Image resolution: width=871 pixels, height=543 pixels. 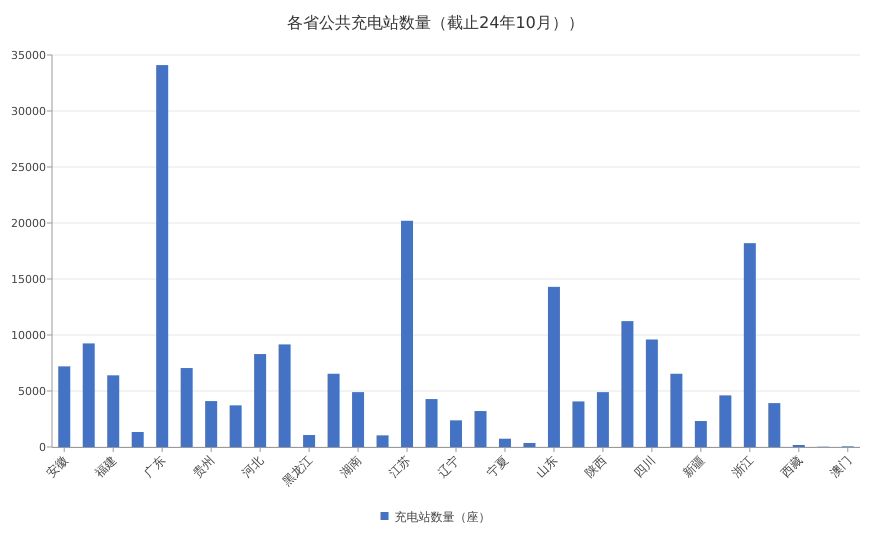 What do you see at coordinates (840, 466) in the screenshot?
I see `x-tick-label: 澳门` at bounding box center [840, 466].